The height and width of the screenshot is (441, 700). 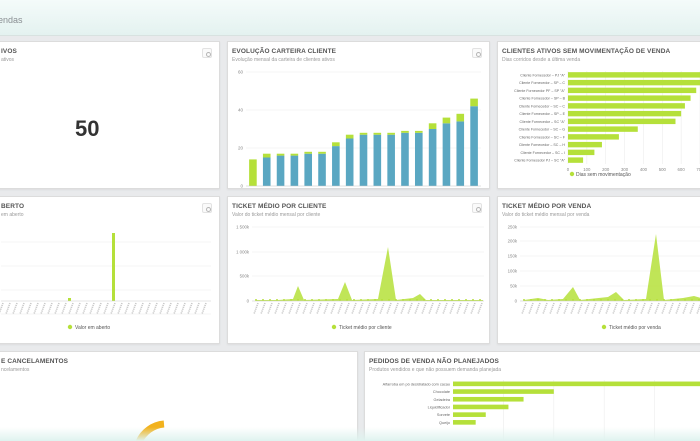 I want to click on kpi-value: 50, so click(x=87, y=128).